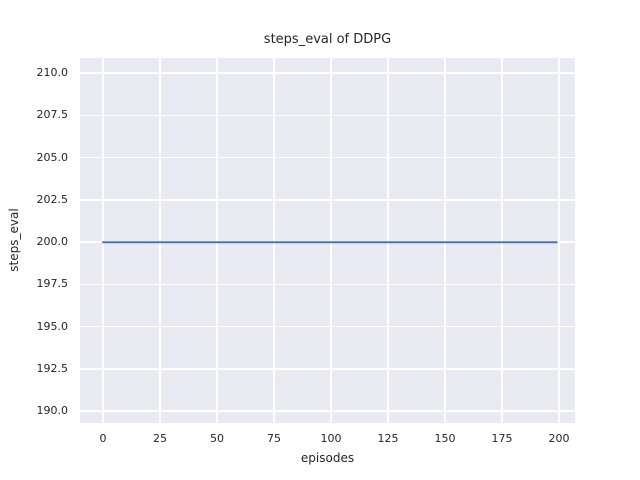 This screenshot has height=480, width=640. Describe the element at coordinates (52, 326) in the screenshot. I see `y-tick-label: 195.0` at that location.